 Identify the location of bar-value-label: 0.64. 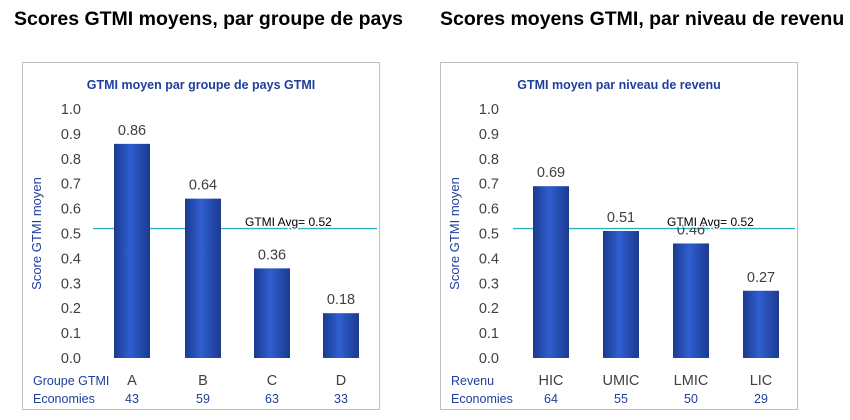
(203, 186).